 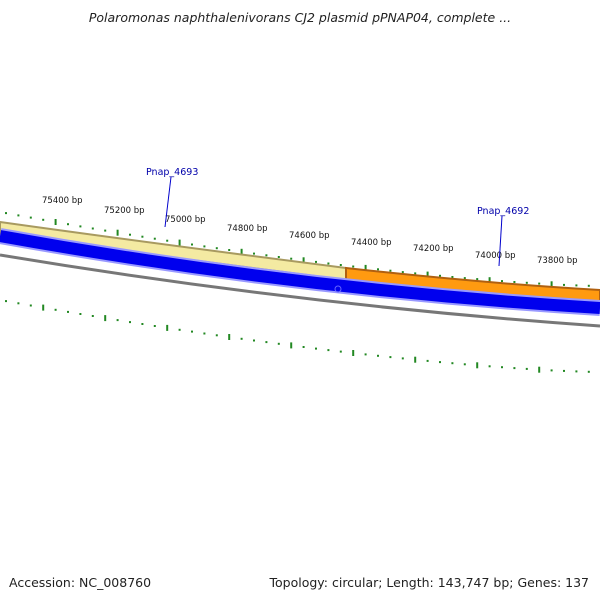 I want to click on gene-label-pnap-4693: Pnap_4693, so click(x=172, y=172).